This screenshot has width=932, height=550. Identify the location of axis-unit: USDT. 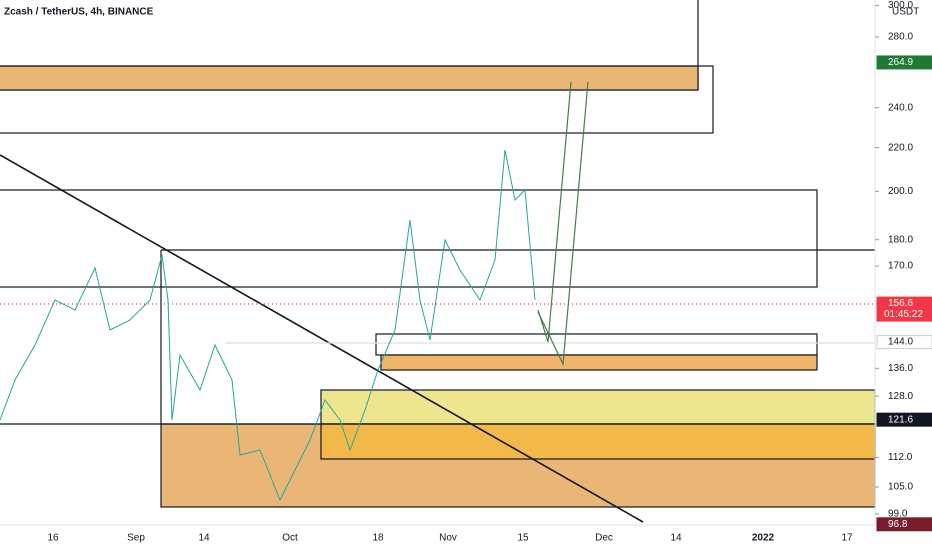
(905, 12).